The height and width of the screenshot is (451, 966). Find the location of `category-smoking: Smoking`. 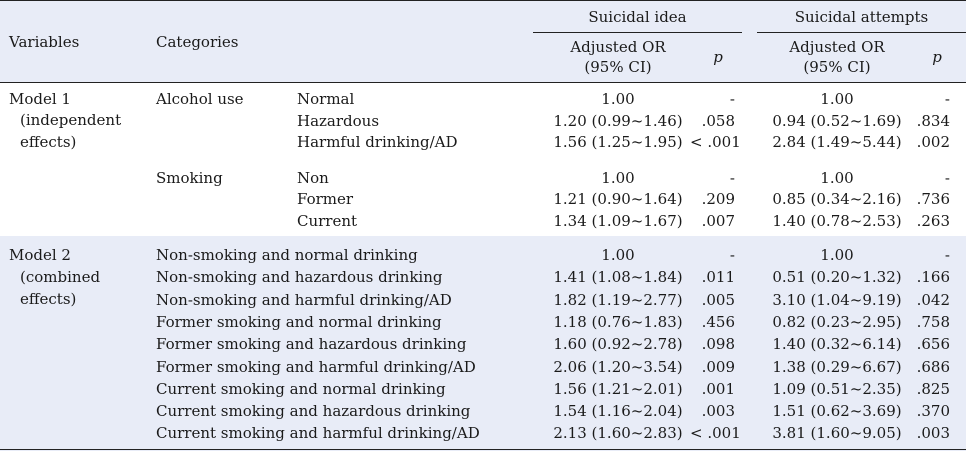

category-smoking: Smoking is located at coordinates (189, 178).